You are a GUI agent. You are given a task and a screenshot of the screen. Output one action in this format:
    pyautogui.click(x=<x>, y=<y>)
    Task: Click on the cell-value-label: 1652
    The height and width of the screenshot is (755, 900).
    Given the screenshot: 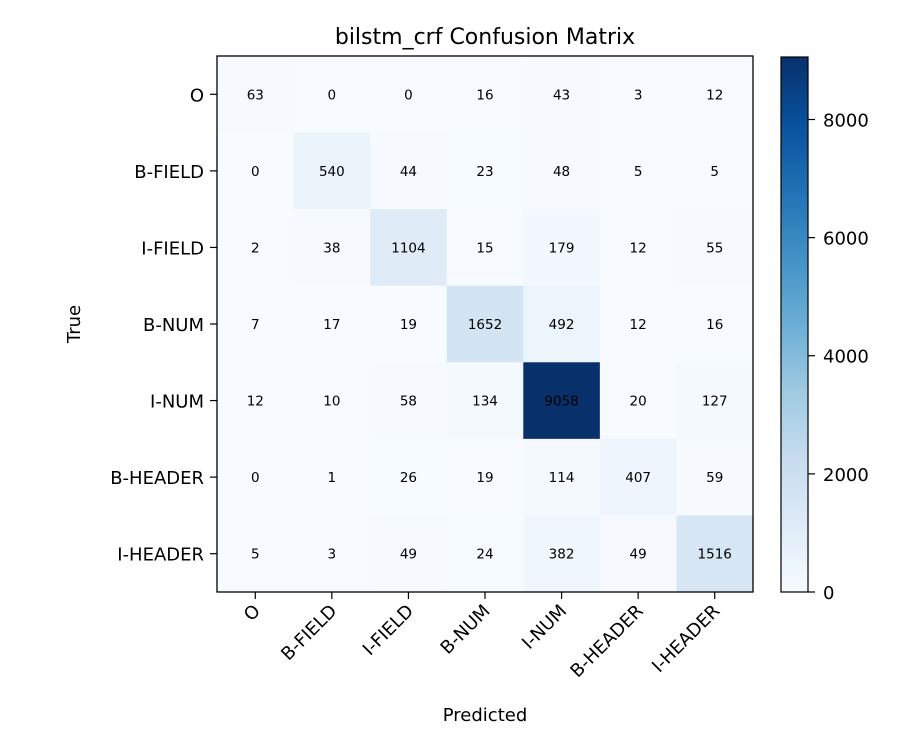 What is the action you would take?
    pyautogui.click(x=485, y=325)
    